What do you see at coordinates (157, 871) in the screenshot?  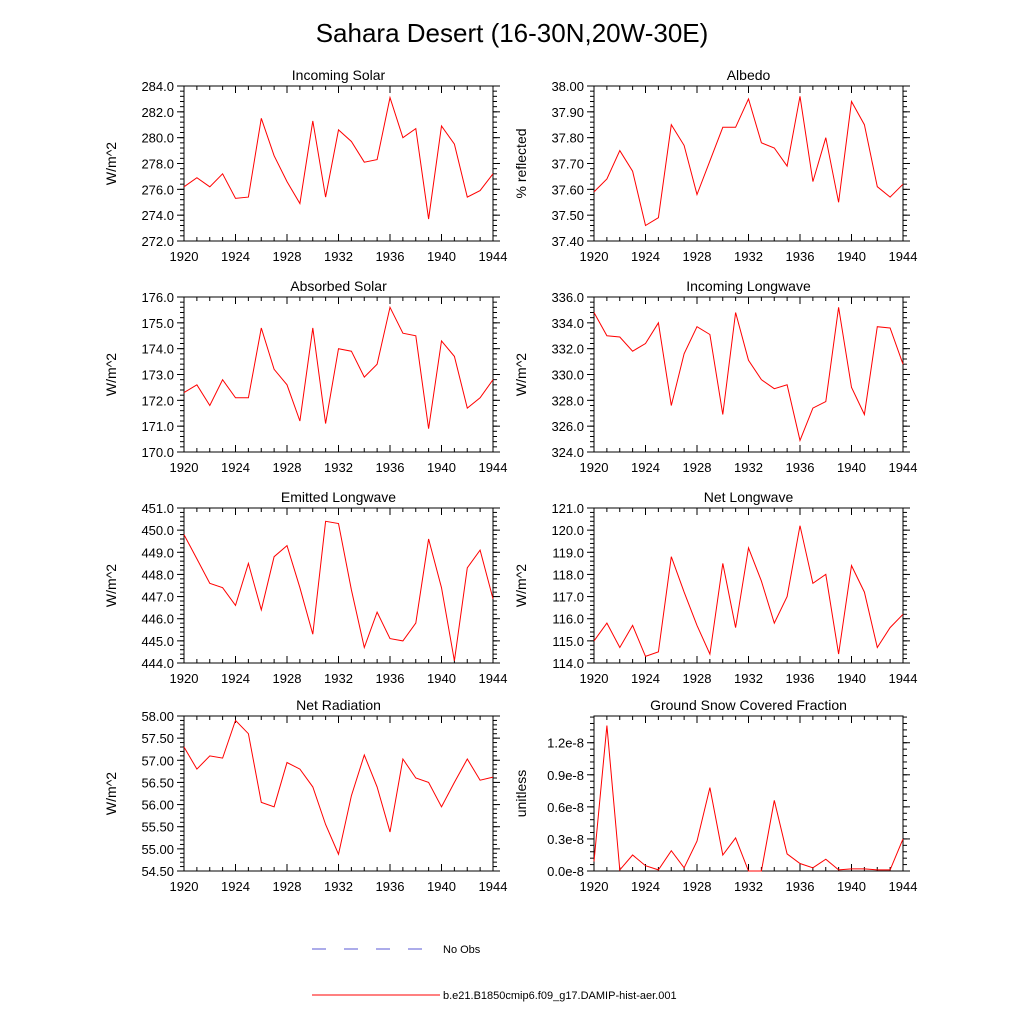 I see `y-tick-label: 54.50` at bounding box center [157, 871].